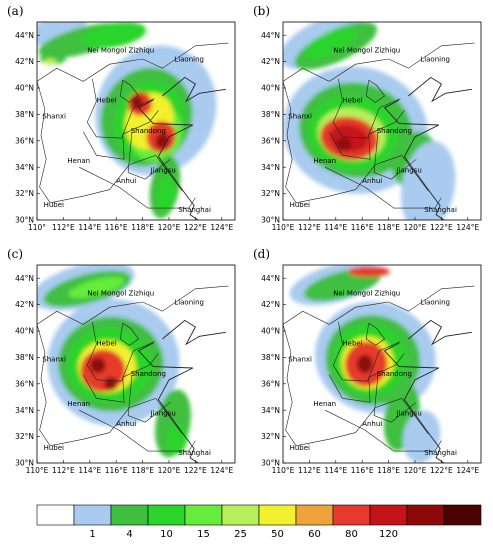 The height and width of the screenshot is (550, 493). What do you see at coordinates (409, 414) in the screenshot?
I see `region-label: Jiangsu` at bounding box center [409, 414].